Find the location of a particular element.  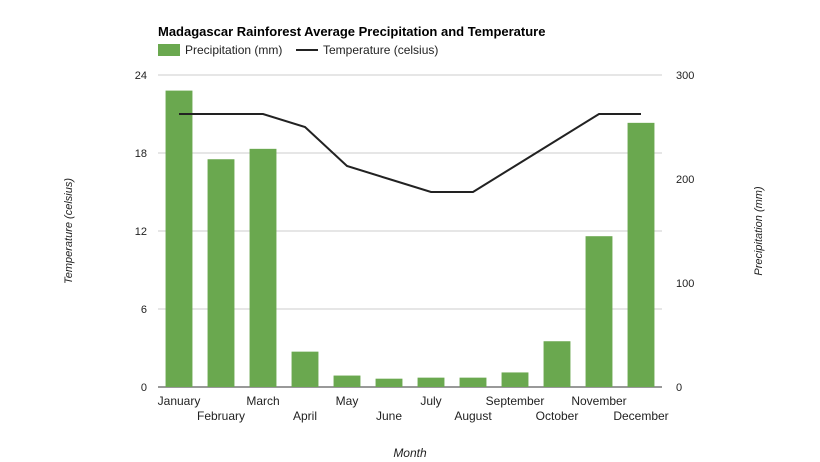

bar-september is located at coordinates (515, 379).